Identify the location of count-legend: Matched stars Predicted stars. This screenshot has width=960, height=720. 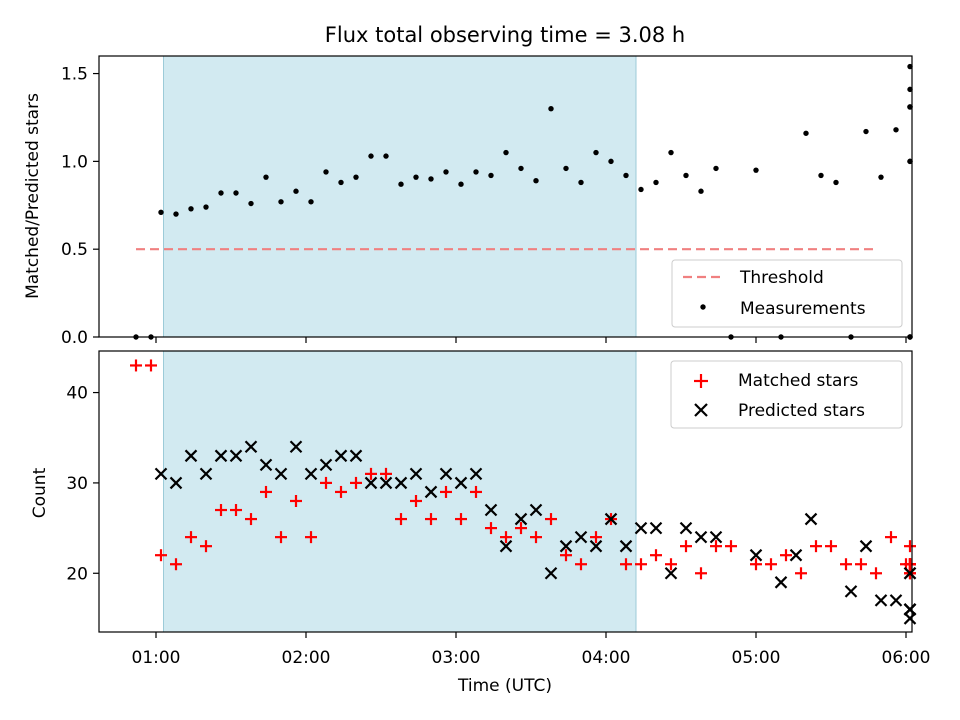
(786, 394).